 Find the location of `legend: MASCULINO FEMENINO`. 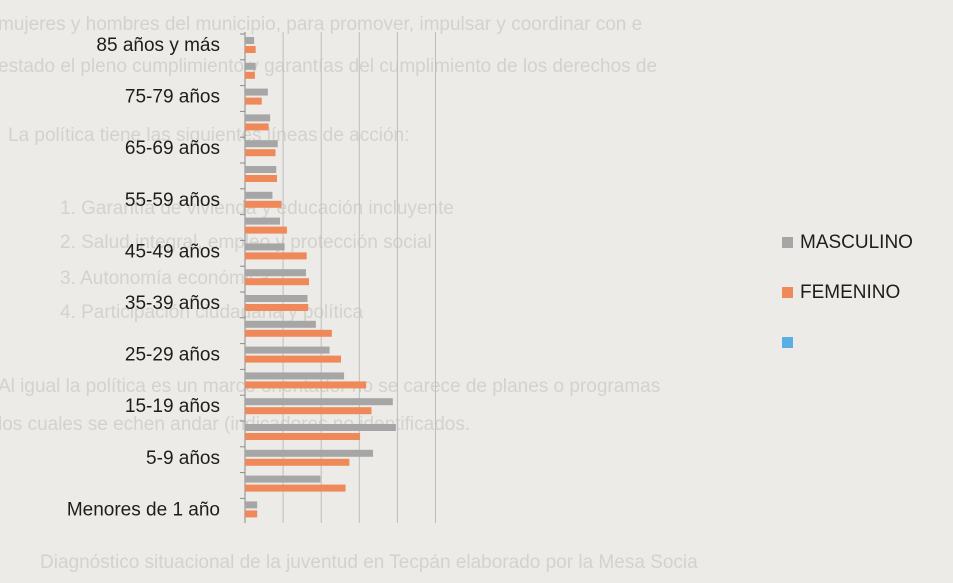

legend: MASCULINO FEMENINO is located at coordinates (847, 290).